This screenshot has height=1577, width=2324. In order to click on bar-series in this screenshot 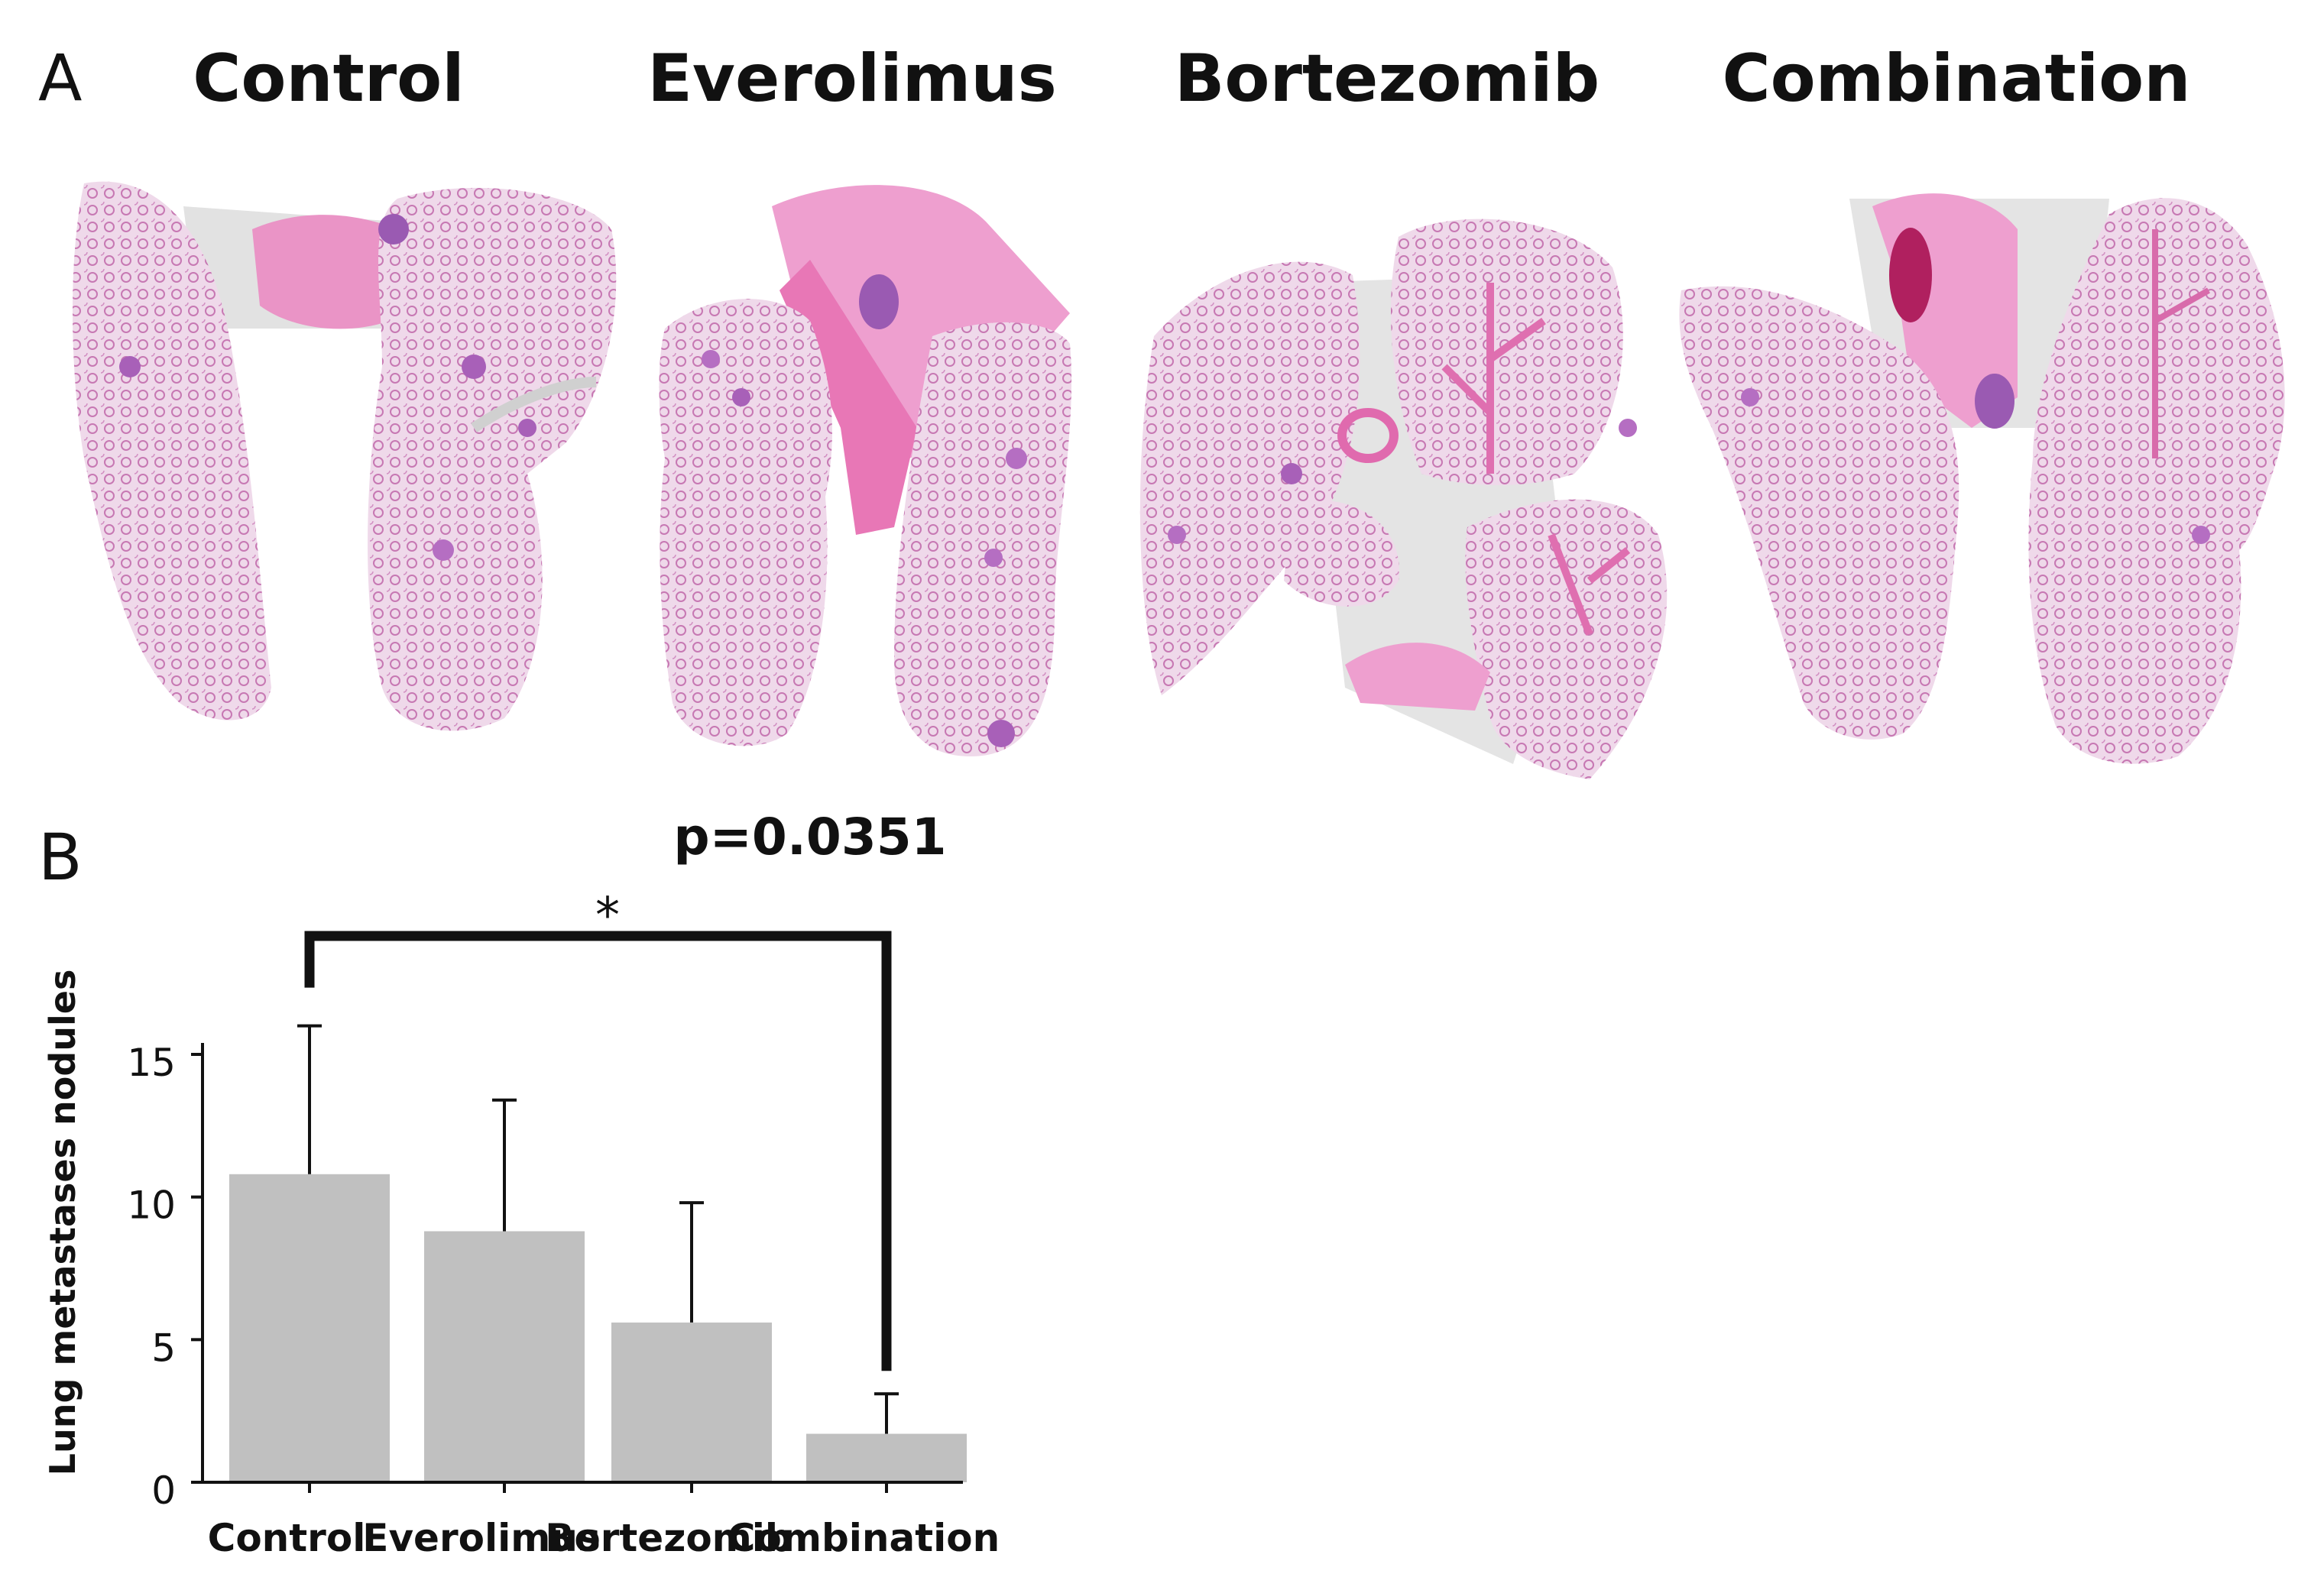, I will do `click(598, 1328)`.